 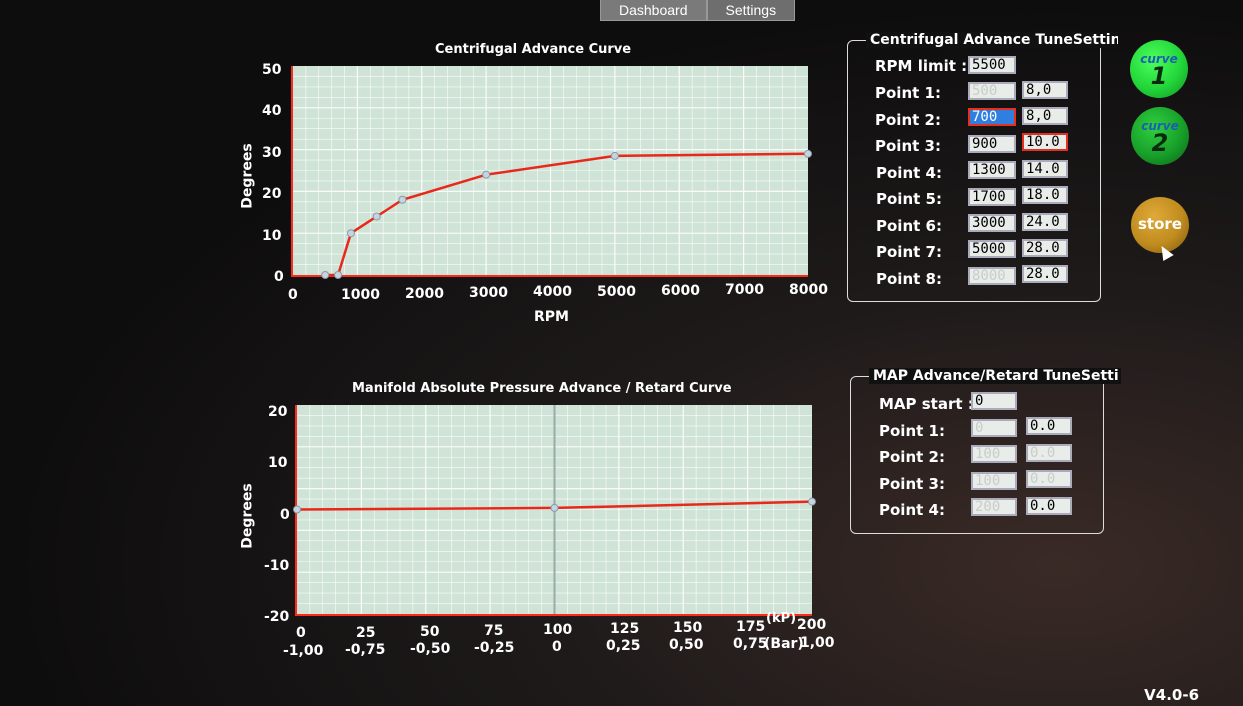 What do you see at coordinates (277, 617) in the screenshot?
I see `y-tick: -20` at bounding box center [277, 617].